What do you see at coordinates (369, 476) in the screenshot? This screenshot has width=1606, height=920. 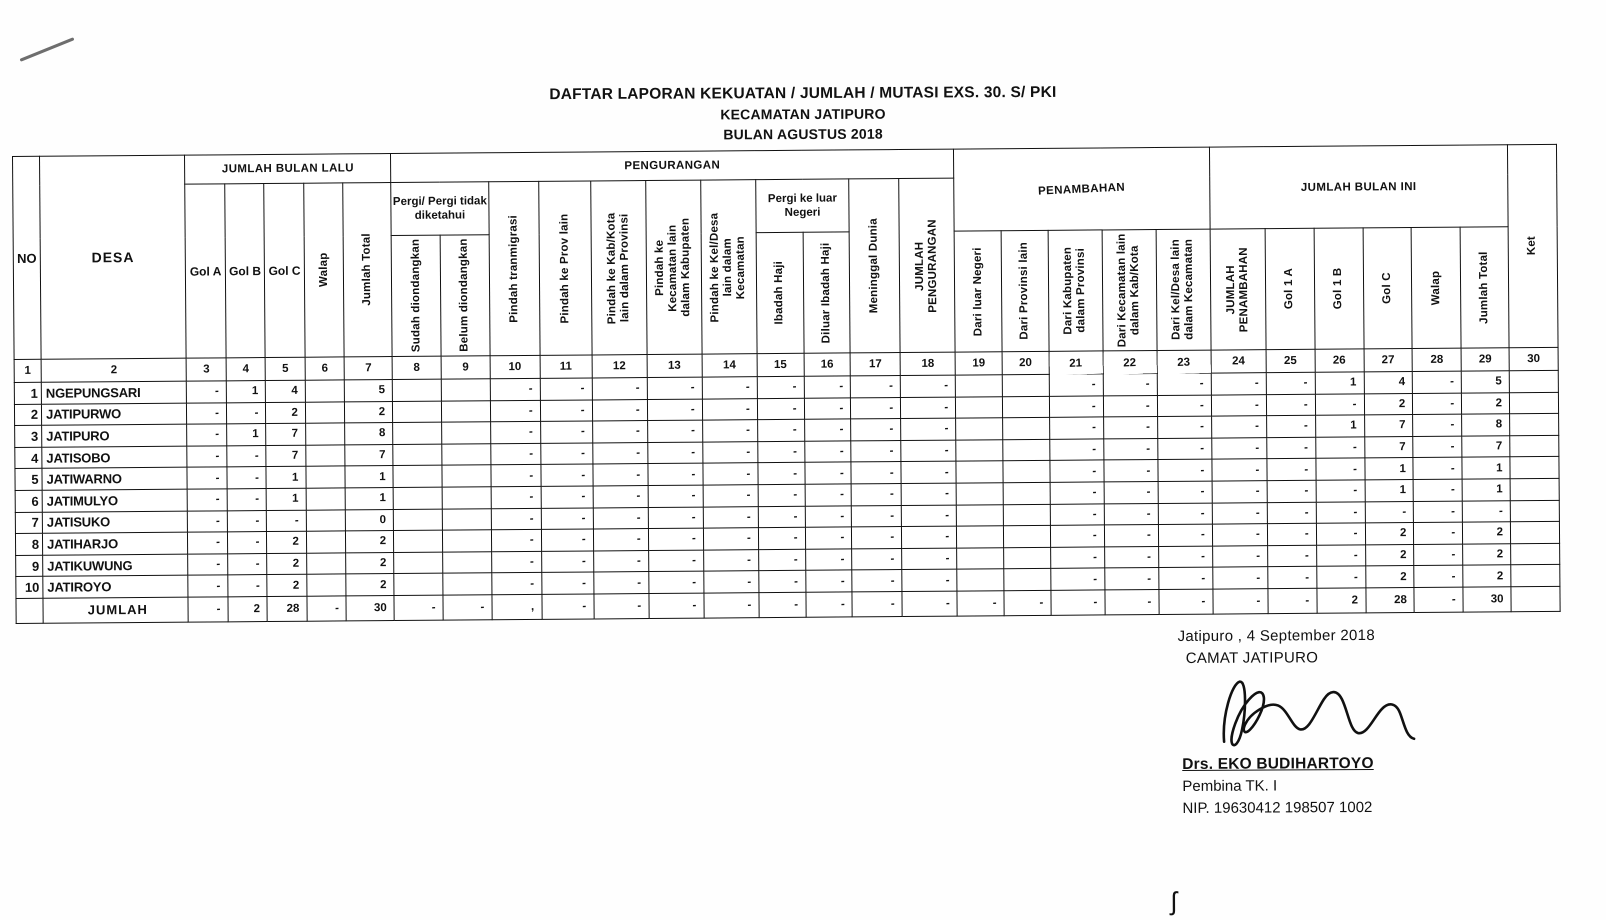 I see `cell-col-7: 1` at bounding box center [369, 476].